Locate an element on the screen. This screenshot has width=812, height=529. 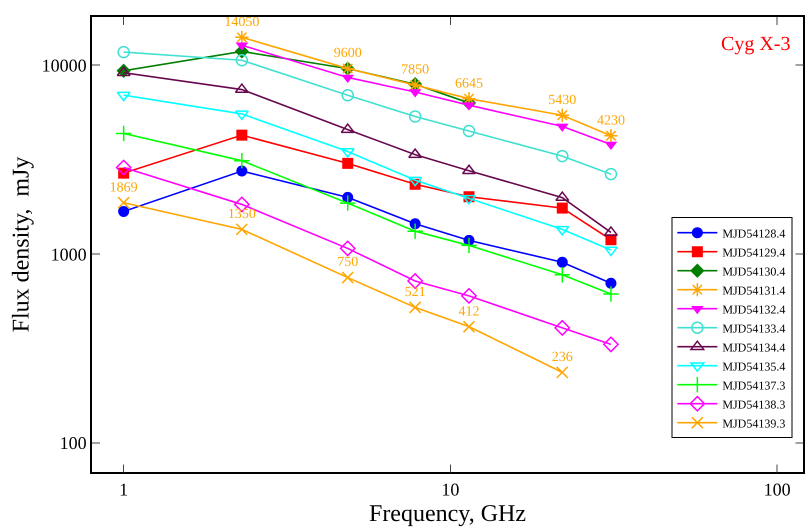
legend-label: MJD54139.3 is located at coordinates (754, 423).